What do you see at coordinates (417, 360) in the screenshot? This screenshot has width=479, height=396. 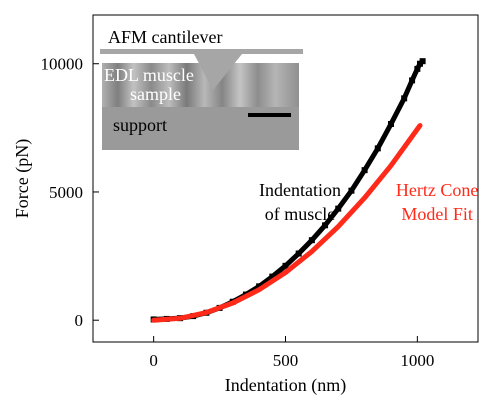 I see `x-tick-label: 1000` at bounding box center [417, 360].